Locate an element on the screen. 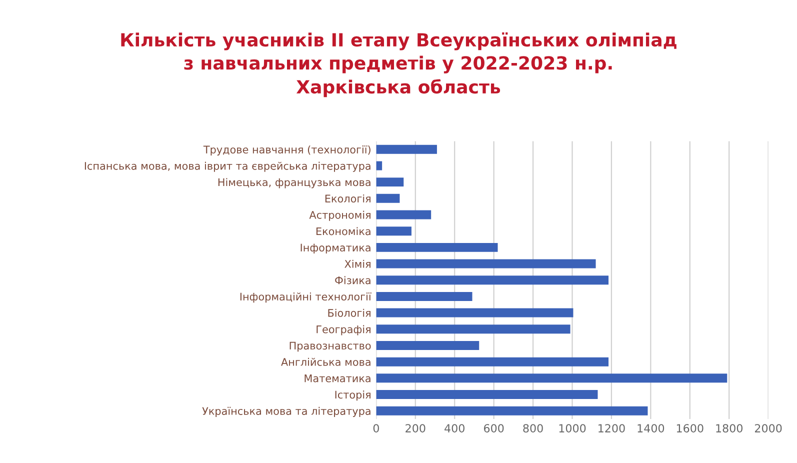  y-tick-label: Німецька, французька мова is located at coordinates (294, 183).